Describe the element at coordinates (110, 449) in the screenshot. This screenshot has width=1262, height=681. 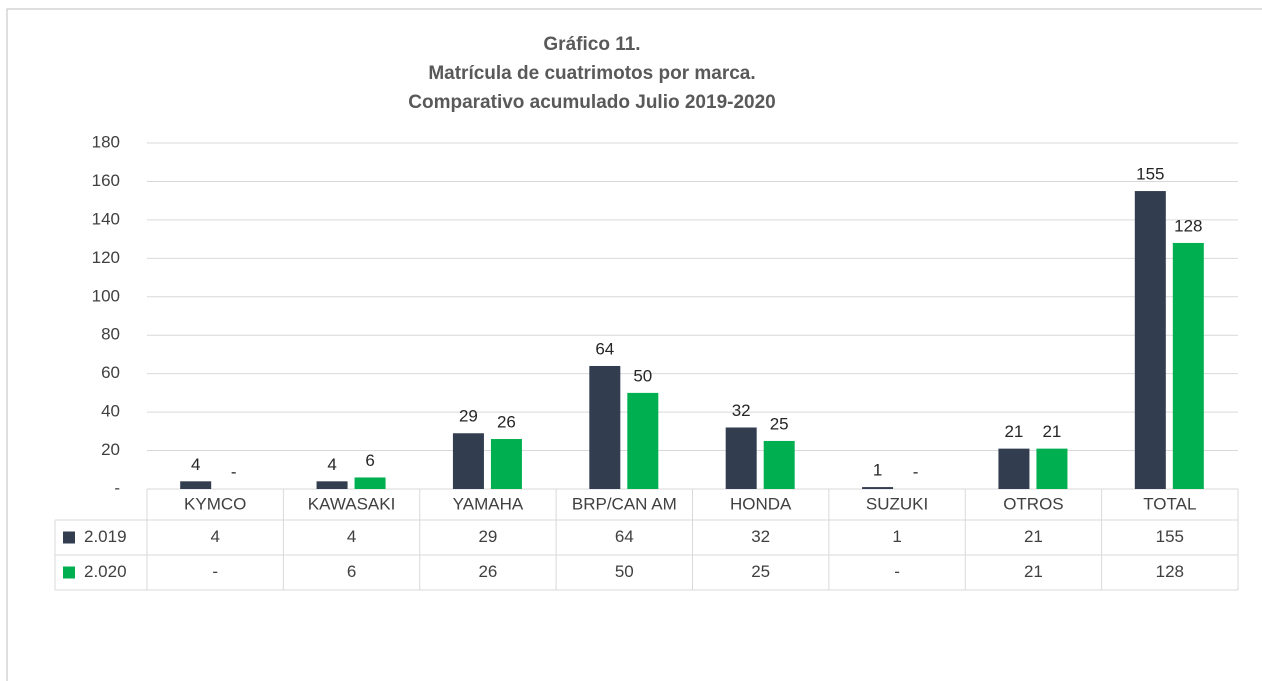
I see `y-tick-label: 20` at that location.